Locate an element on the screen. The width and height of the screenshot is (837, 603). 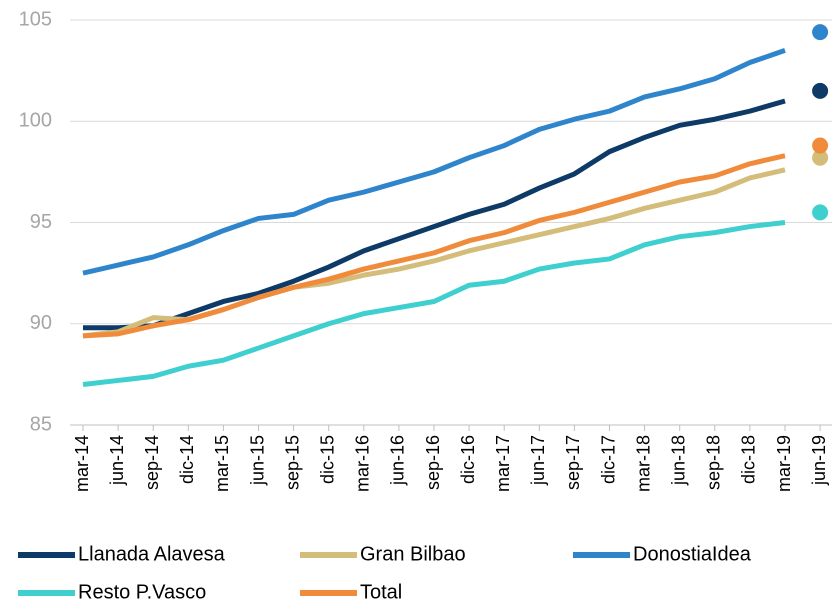
x-tick-label: sep-15 is located at coordinates (292, 462).